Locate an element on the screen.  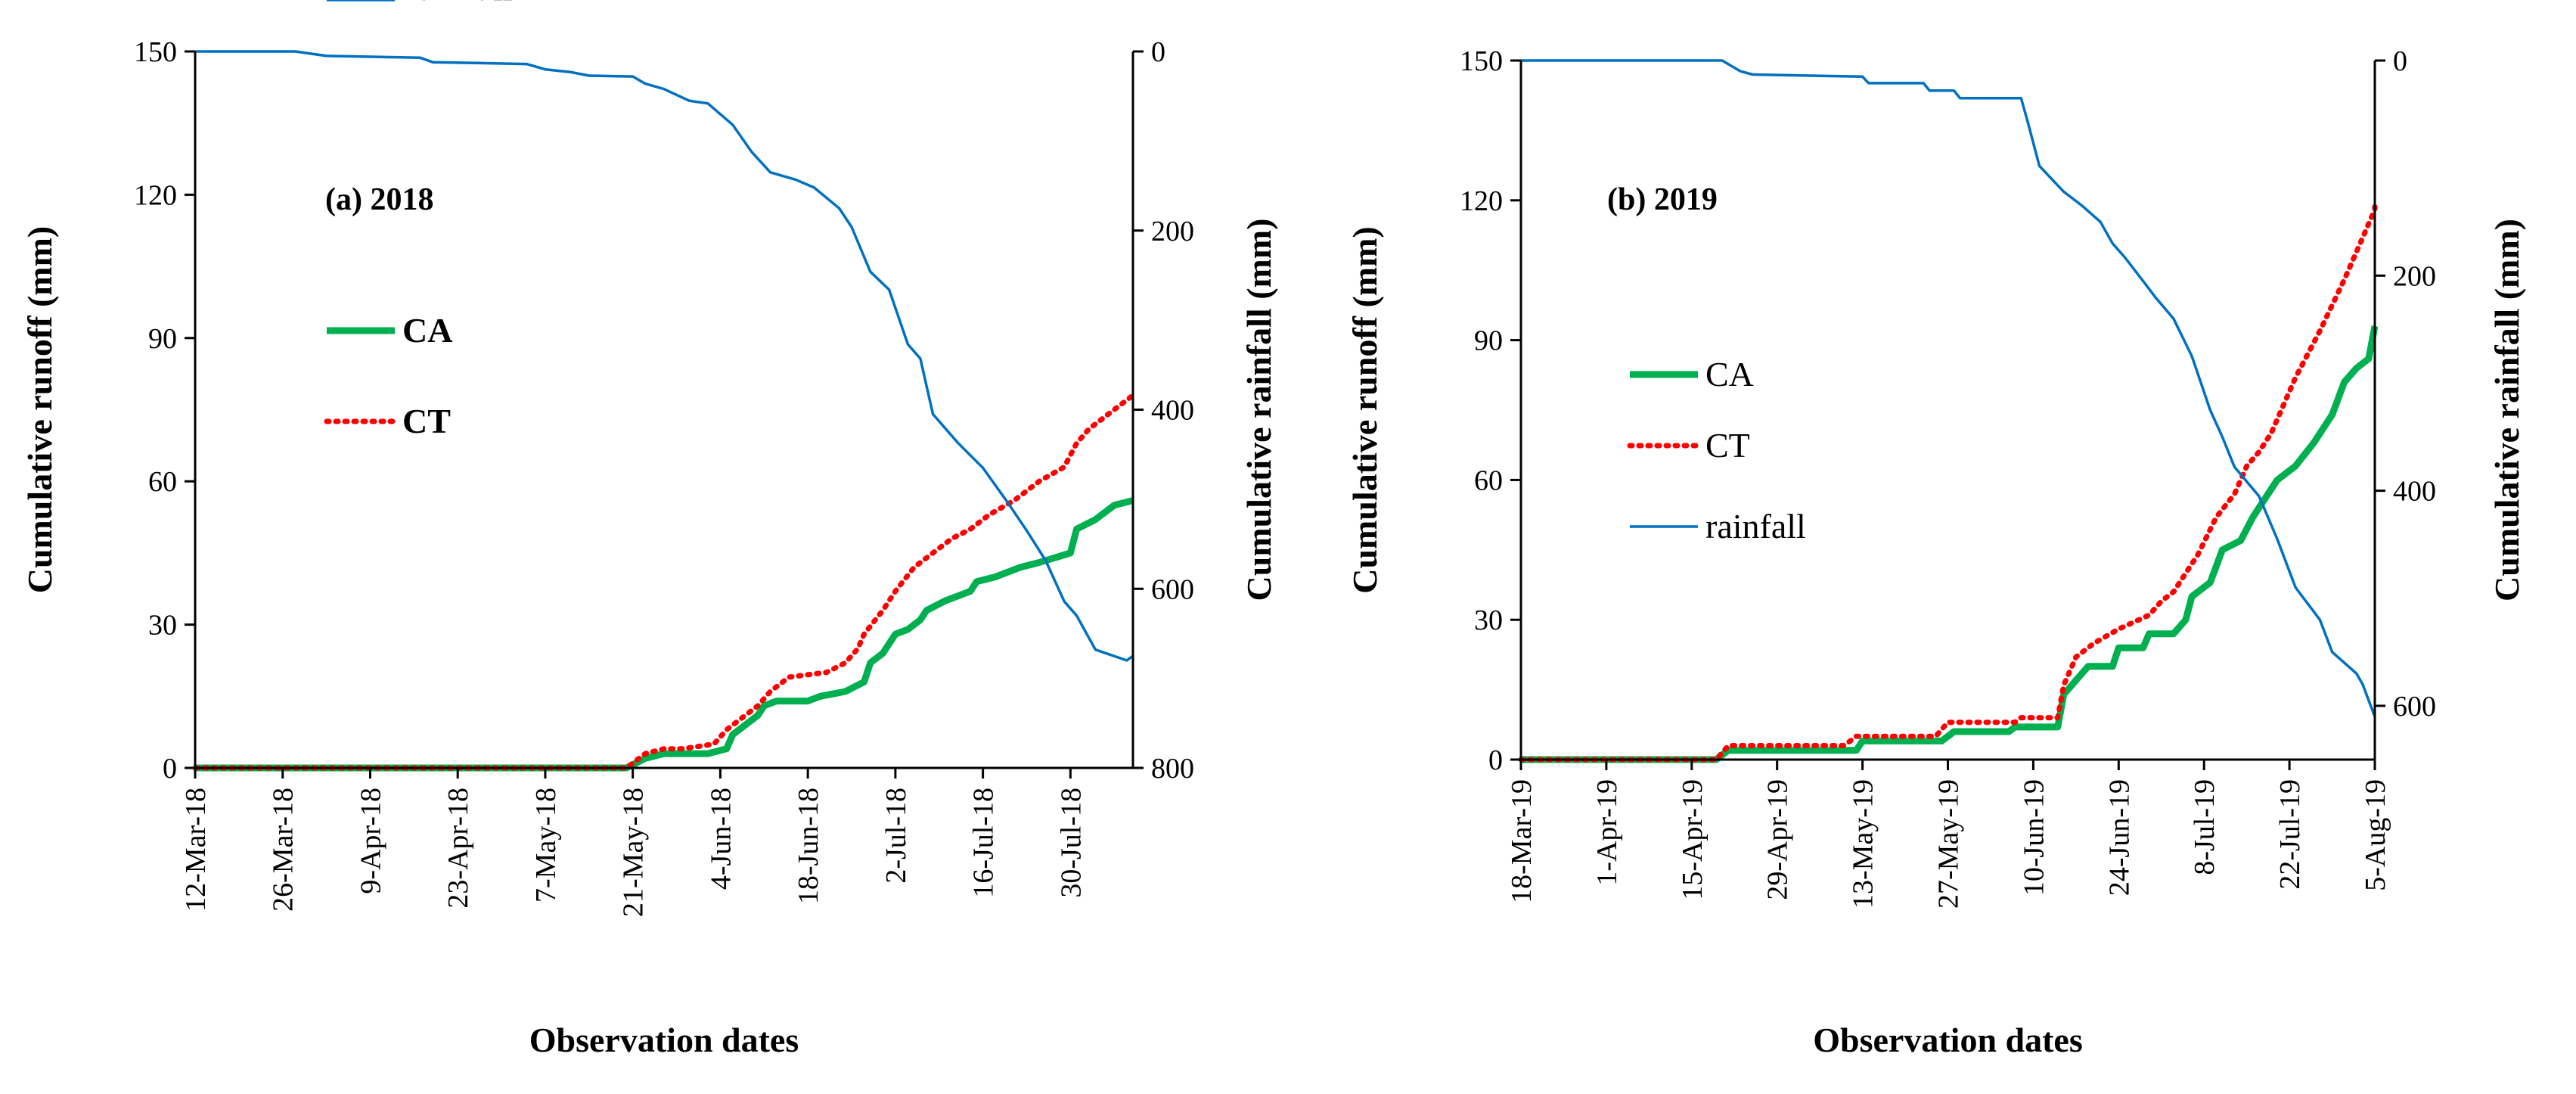
x-tick-label: 27-May-19 is located at coordinates (1949, 844).